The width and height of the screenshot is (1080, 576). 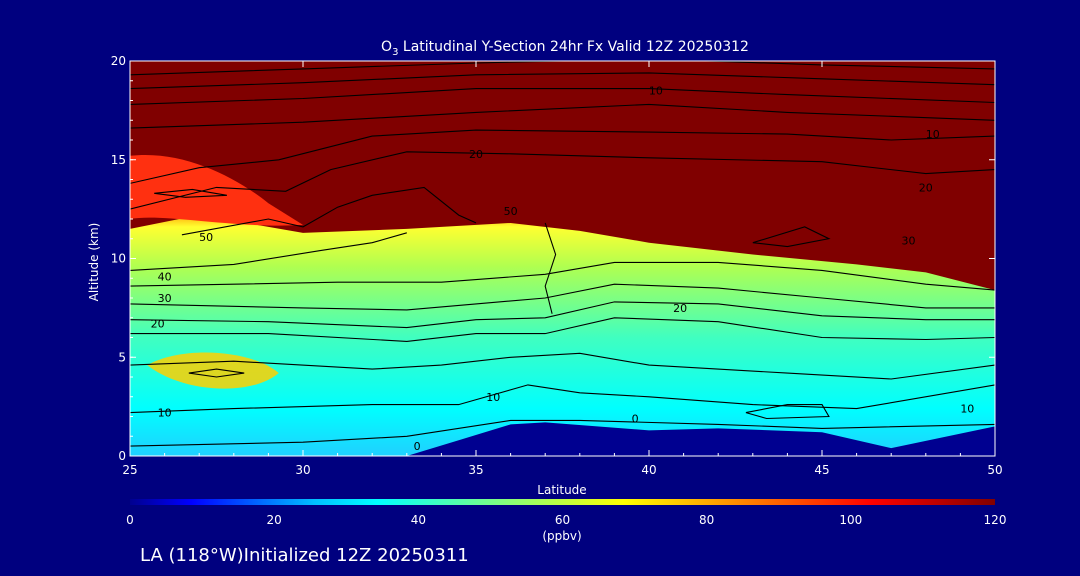 What do you see at coordinates (165, 276) in the screenshot?
I see `contour-label: 40` at bounding box center [165, 276].